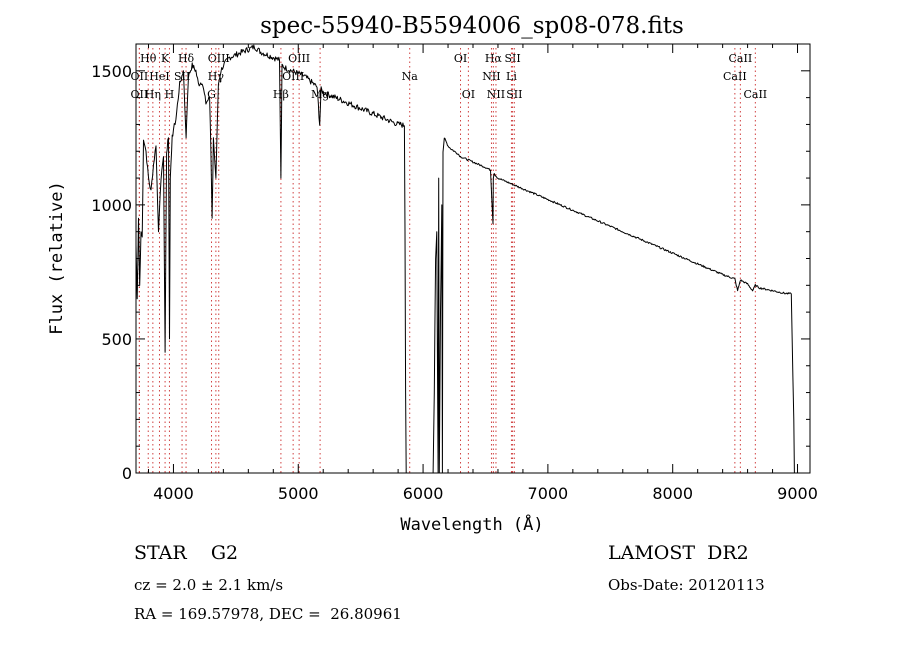  I want to click on spectral-line-label: Hδ, so click(186, 58).